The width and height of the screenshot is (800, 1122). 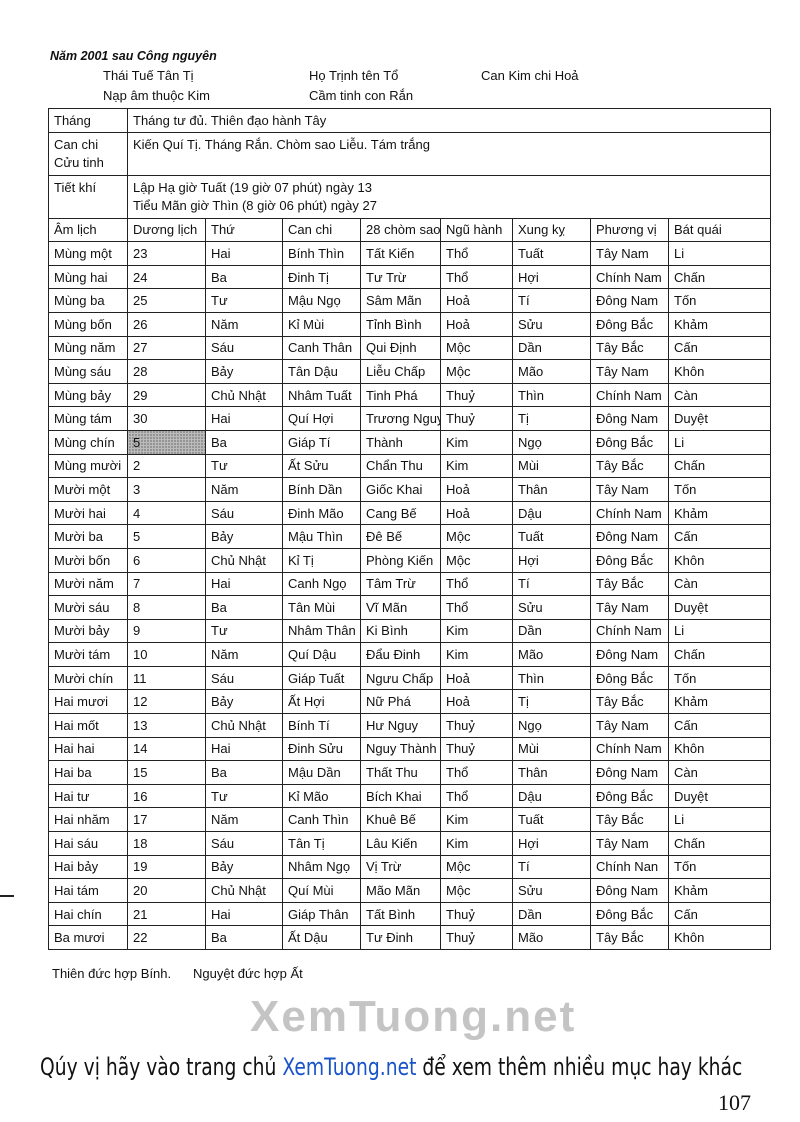 I want to click on cell-duong-lich: 25, so click(x=166, y=300).